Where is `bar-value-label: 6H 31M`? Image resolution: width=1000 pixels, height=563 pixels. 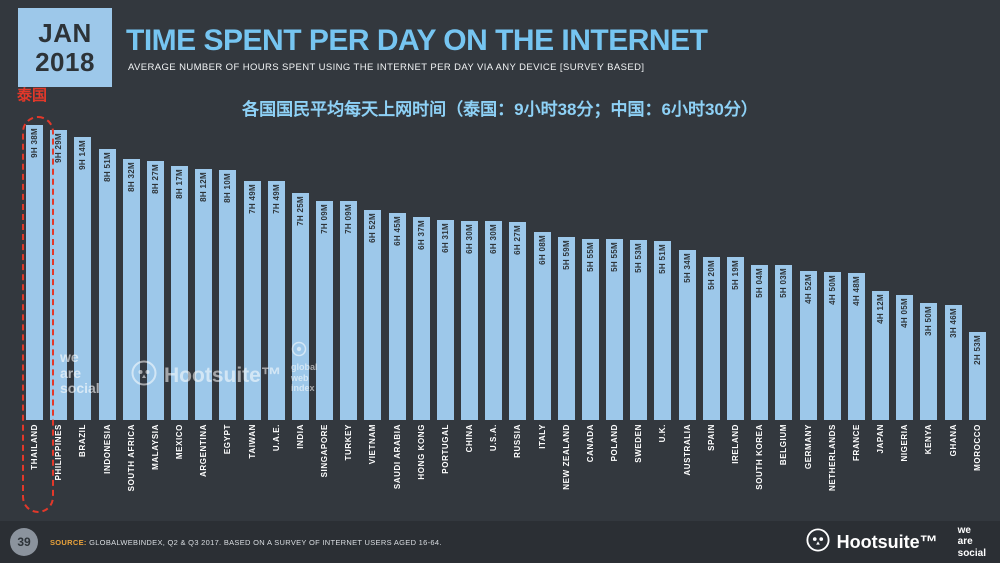
bar-value-label: 6H 31M is located at coordinates (445, 238).